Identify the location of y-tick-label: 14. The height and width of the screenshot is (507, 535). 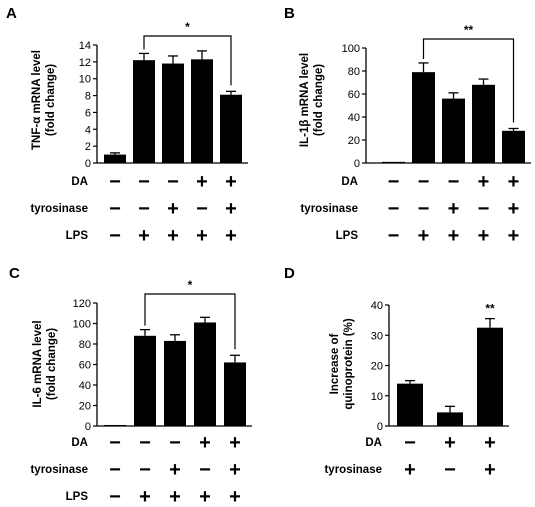
(85, 46).